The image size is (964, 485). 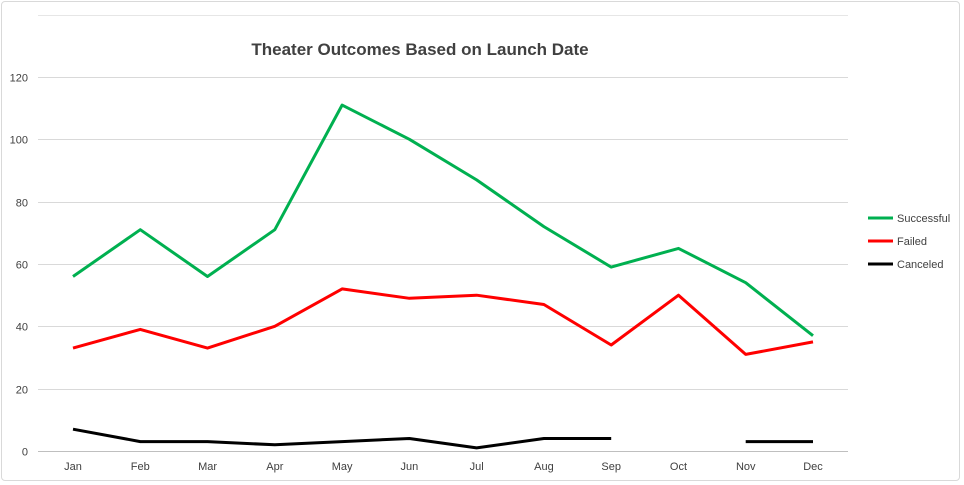 I want to click on x-tick-label: Dec, so click(x=813, y=467).